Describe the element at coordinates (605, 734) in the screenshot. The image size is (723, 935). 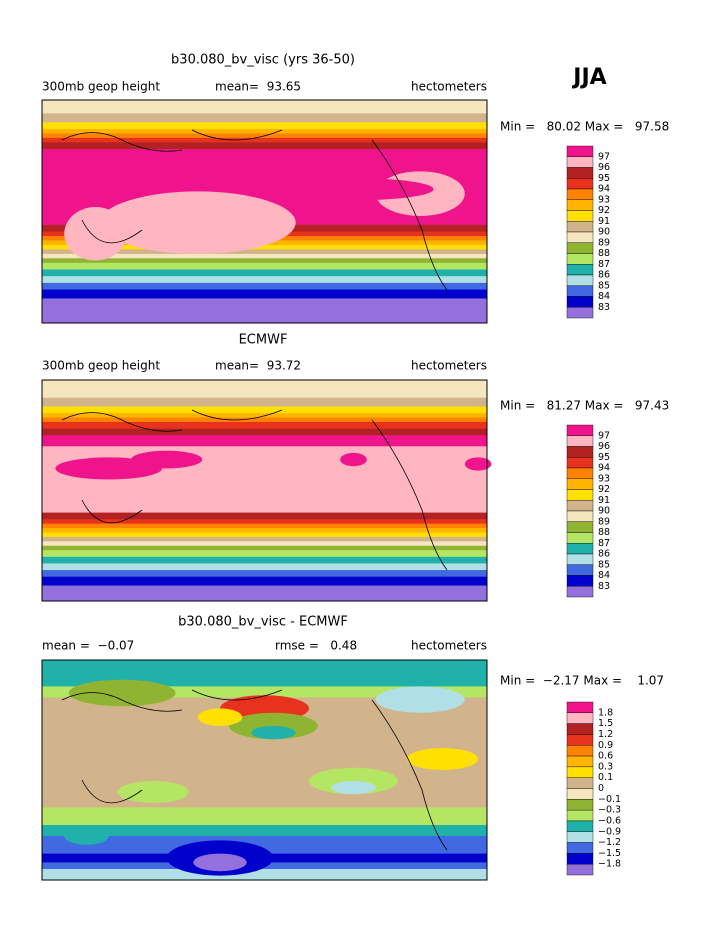
I see `colorbar-label: 1.2` at that location.